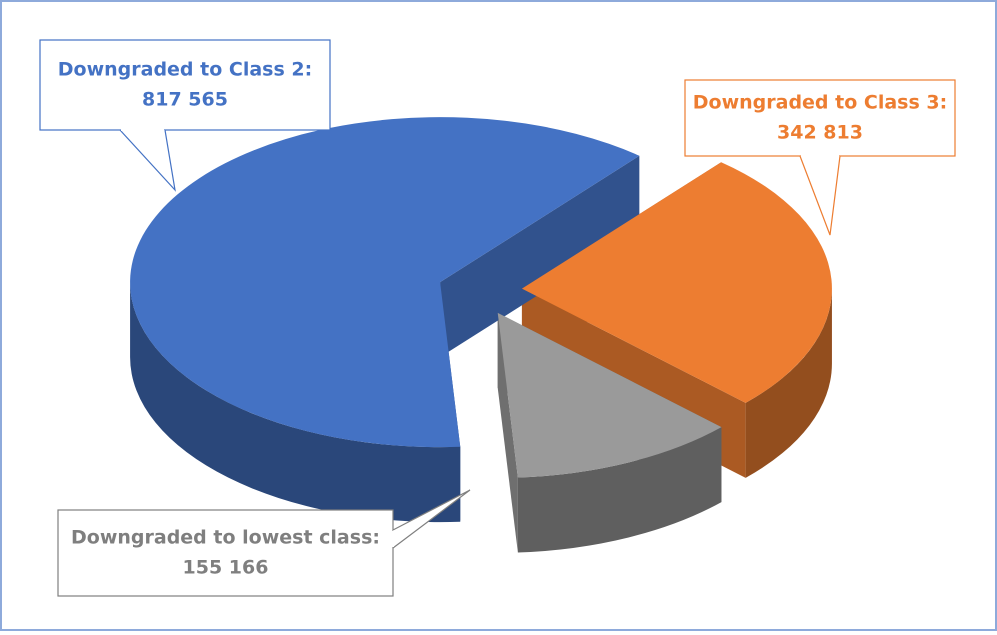 The width and height of the screenshot is (997, 635). What do you see at coordinates (185, 100) in the screenshot?
I see `value-label: 817 565` at bounding box center [185, 100].